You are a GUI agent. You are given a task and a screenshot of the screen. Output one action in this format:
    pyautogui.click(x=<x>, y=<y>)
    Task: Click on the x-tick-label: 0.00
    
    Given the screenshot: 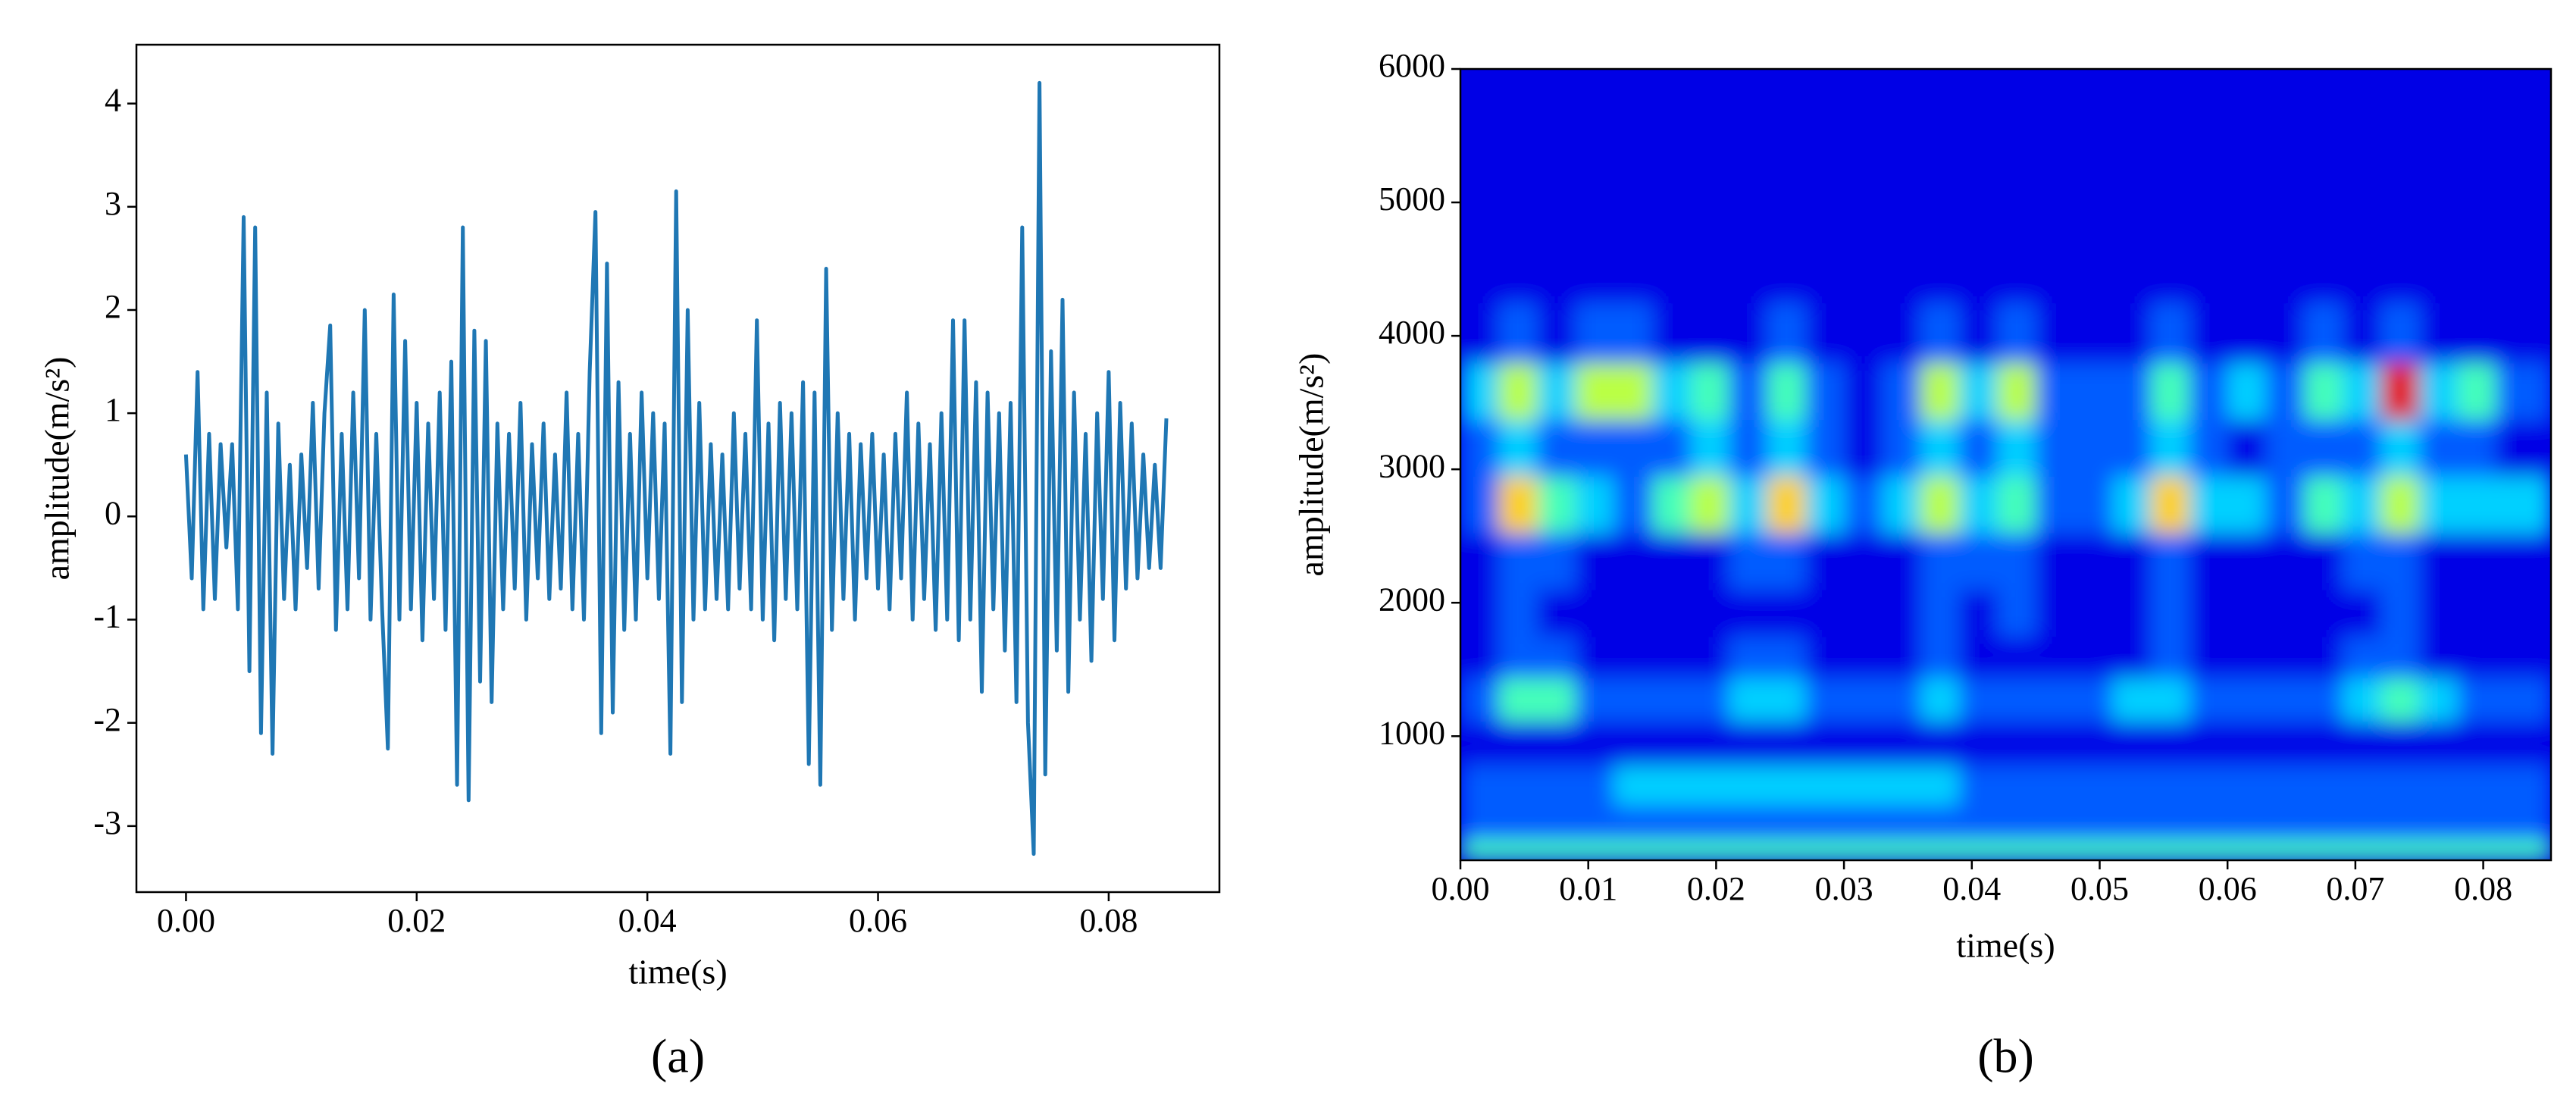 What is the action you would take?
    pyautogui.click(x=1461, y=888)
    